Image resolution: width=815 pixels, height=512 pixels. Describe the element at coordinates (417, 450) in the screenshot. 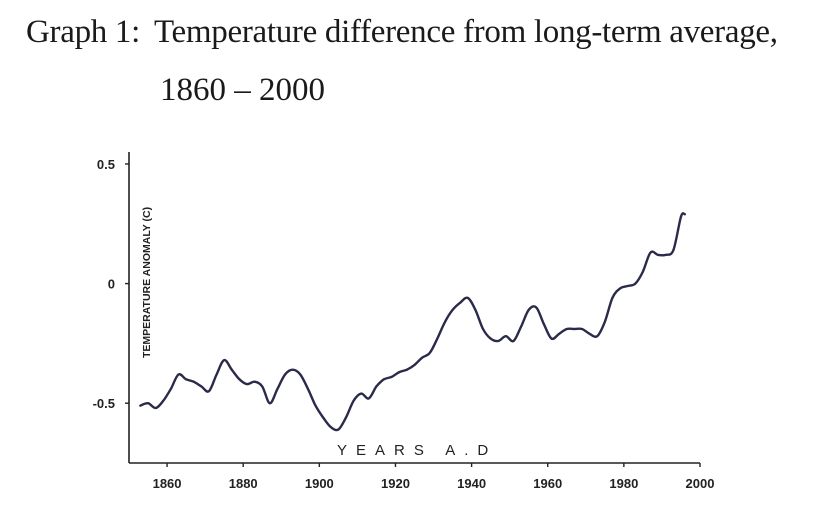

I see `x-axis-label: YEARS A.D` at that location.